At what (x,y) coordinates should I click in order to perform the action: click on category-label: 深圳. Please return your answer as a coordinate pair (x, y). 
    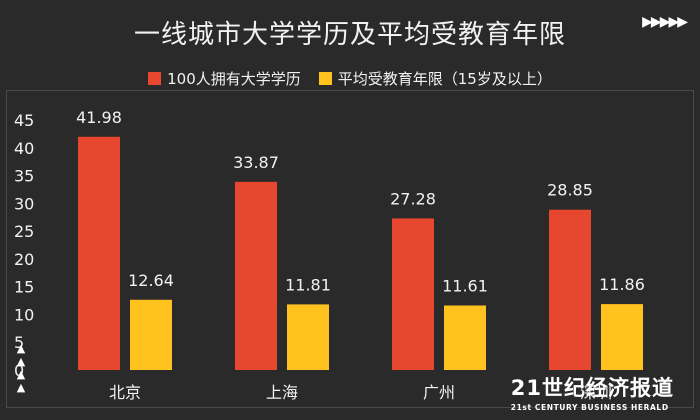
    Looking at the image, I should click on (596, 392).